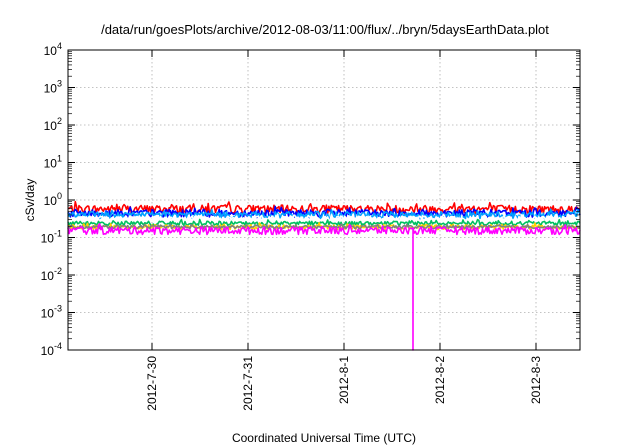  Describe the element at coordinates (30, 200) in the screenshot. I see `y-axis-label: cSv/day` at that location.